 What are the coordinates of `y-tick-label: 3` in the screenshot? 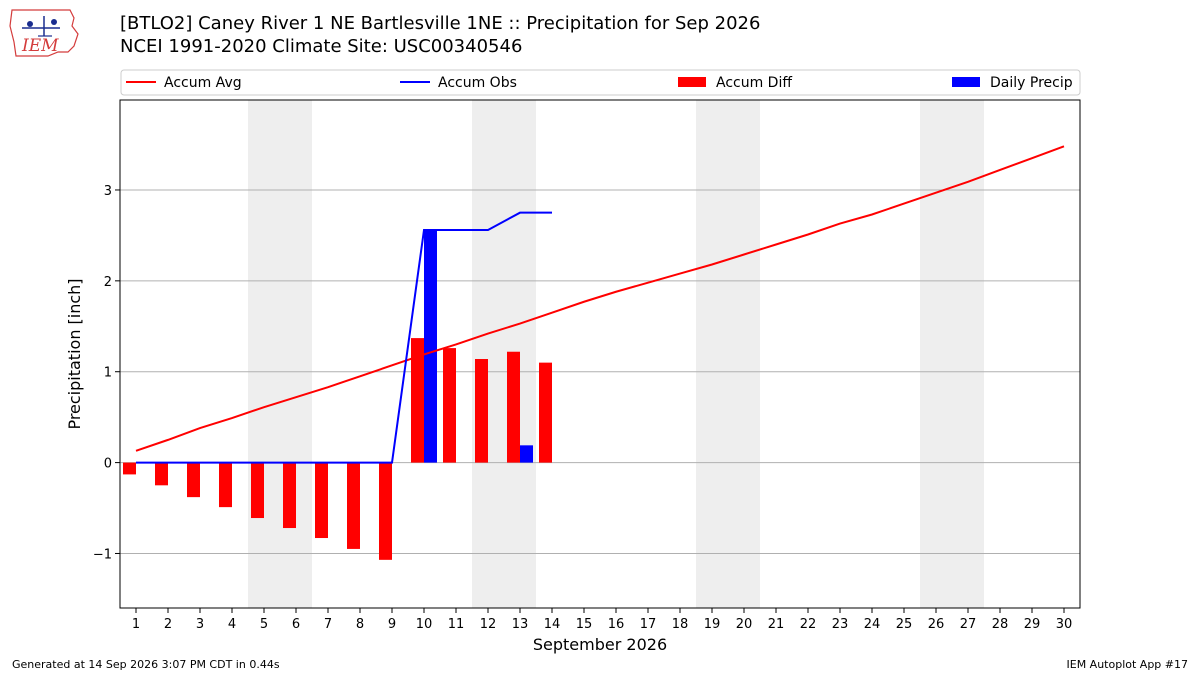 It's located at (108, 191).